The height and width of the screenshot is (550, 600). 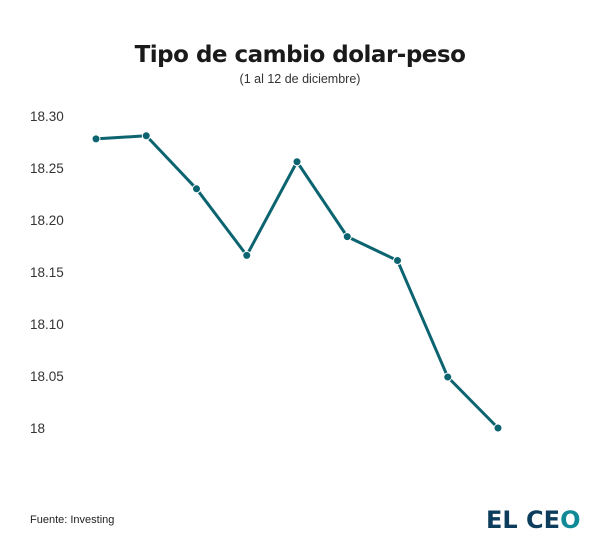 What do you see at coordinates (47, 220) in the screenshot?
I see `y-tick-label: 18.20` at bounding box center [47, 220].